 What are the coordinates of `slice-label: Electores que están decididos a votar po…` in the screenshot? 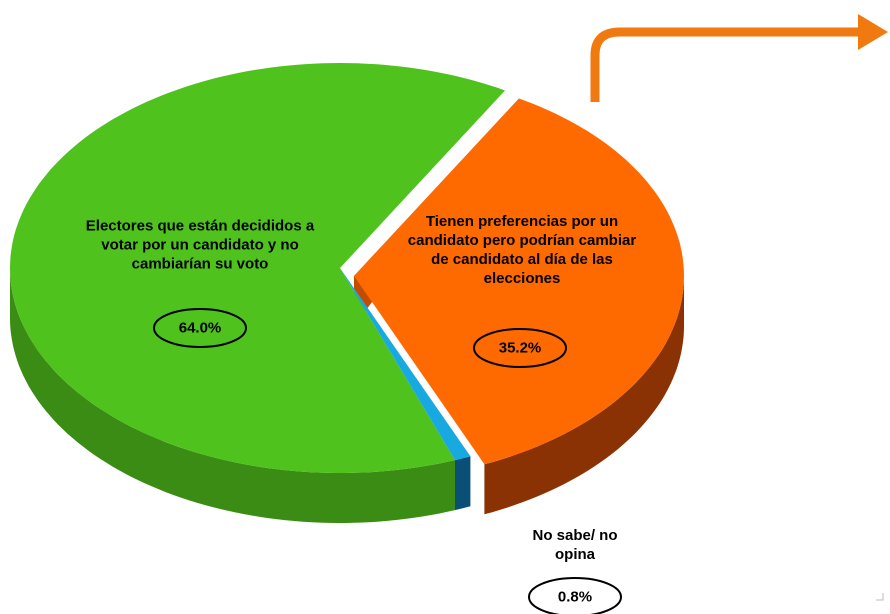 It's located at (200, 245).